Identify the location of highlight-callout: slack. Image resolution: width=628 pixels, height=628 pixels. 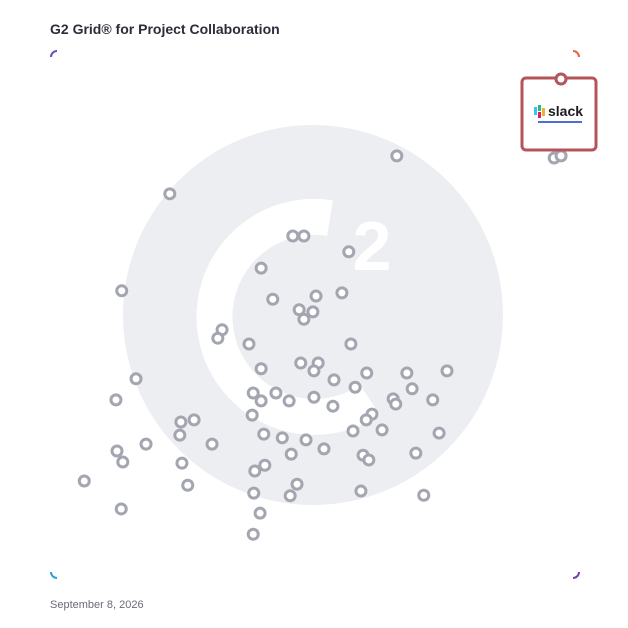
(559, 112).